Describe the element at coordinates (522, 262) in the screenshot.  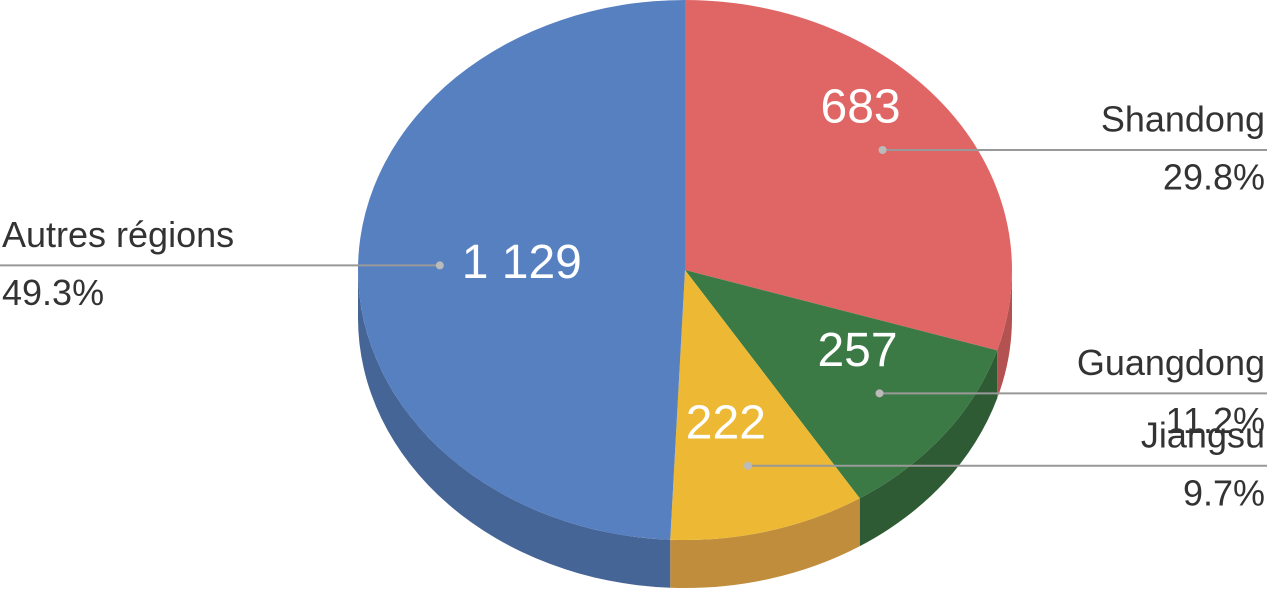
I see `value-label: 1 129` at that location.